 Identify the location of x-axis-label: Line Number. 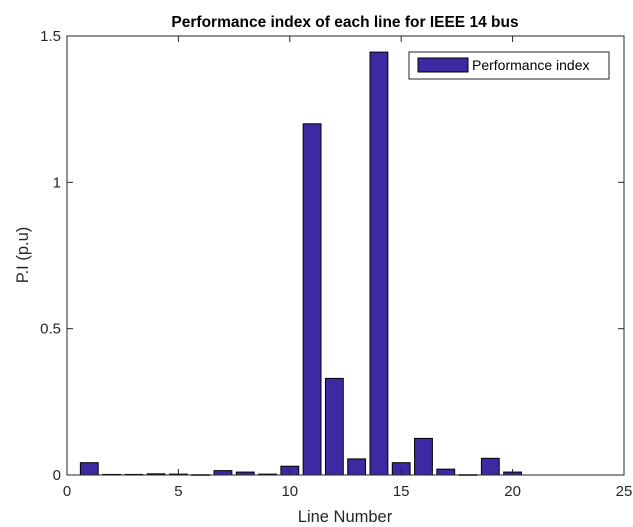
(345, 517).